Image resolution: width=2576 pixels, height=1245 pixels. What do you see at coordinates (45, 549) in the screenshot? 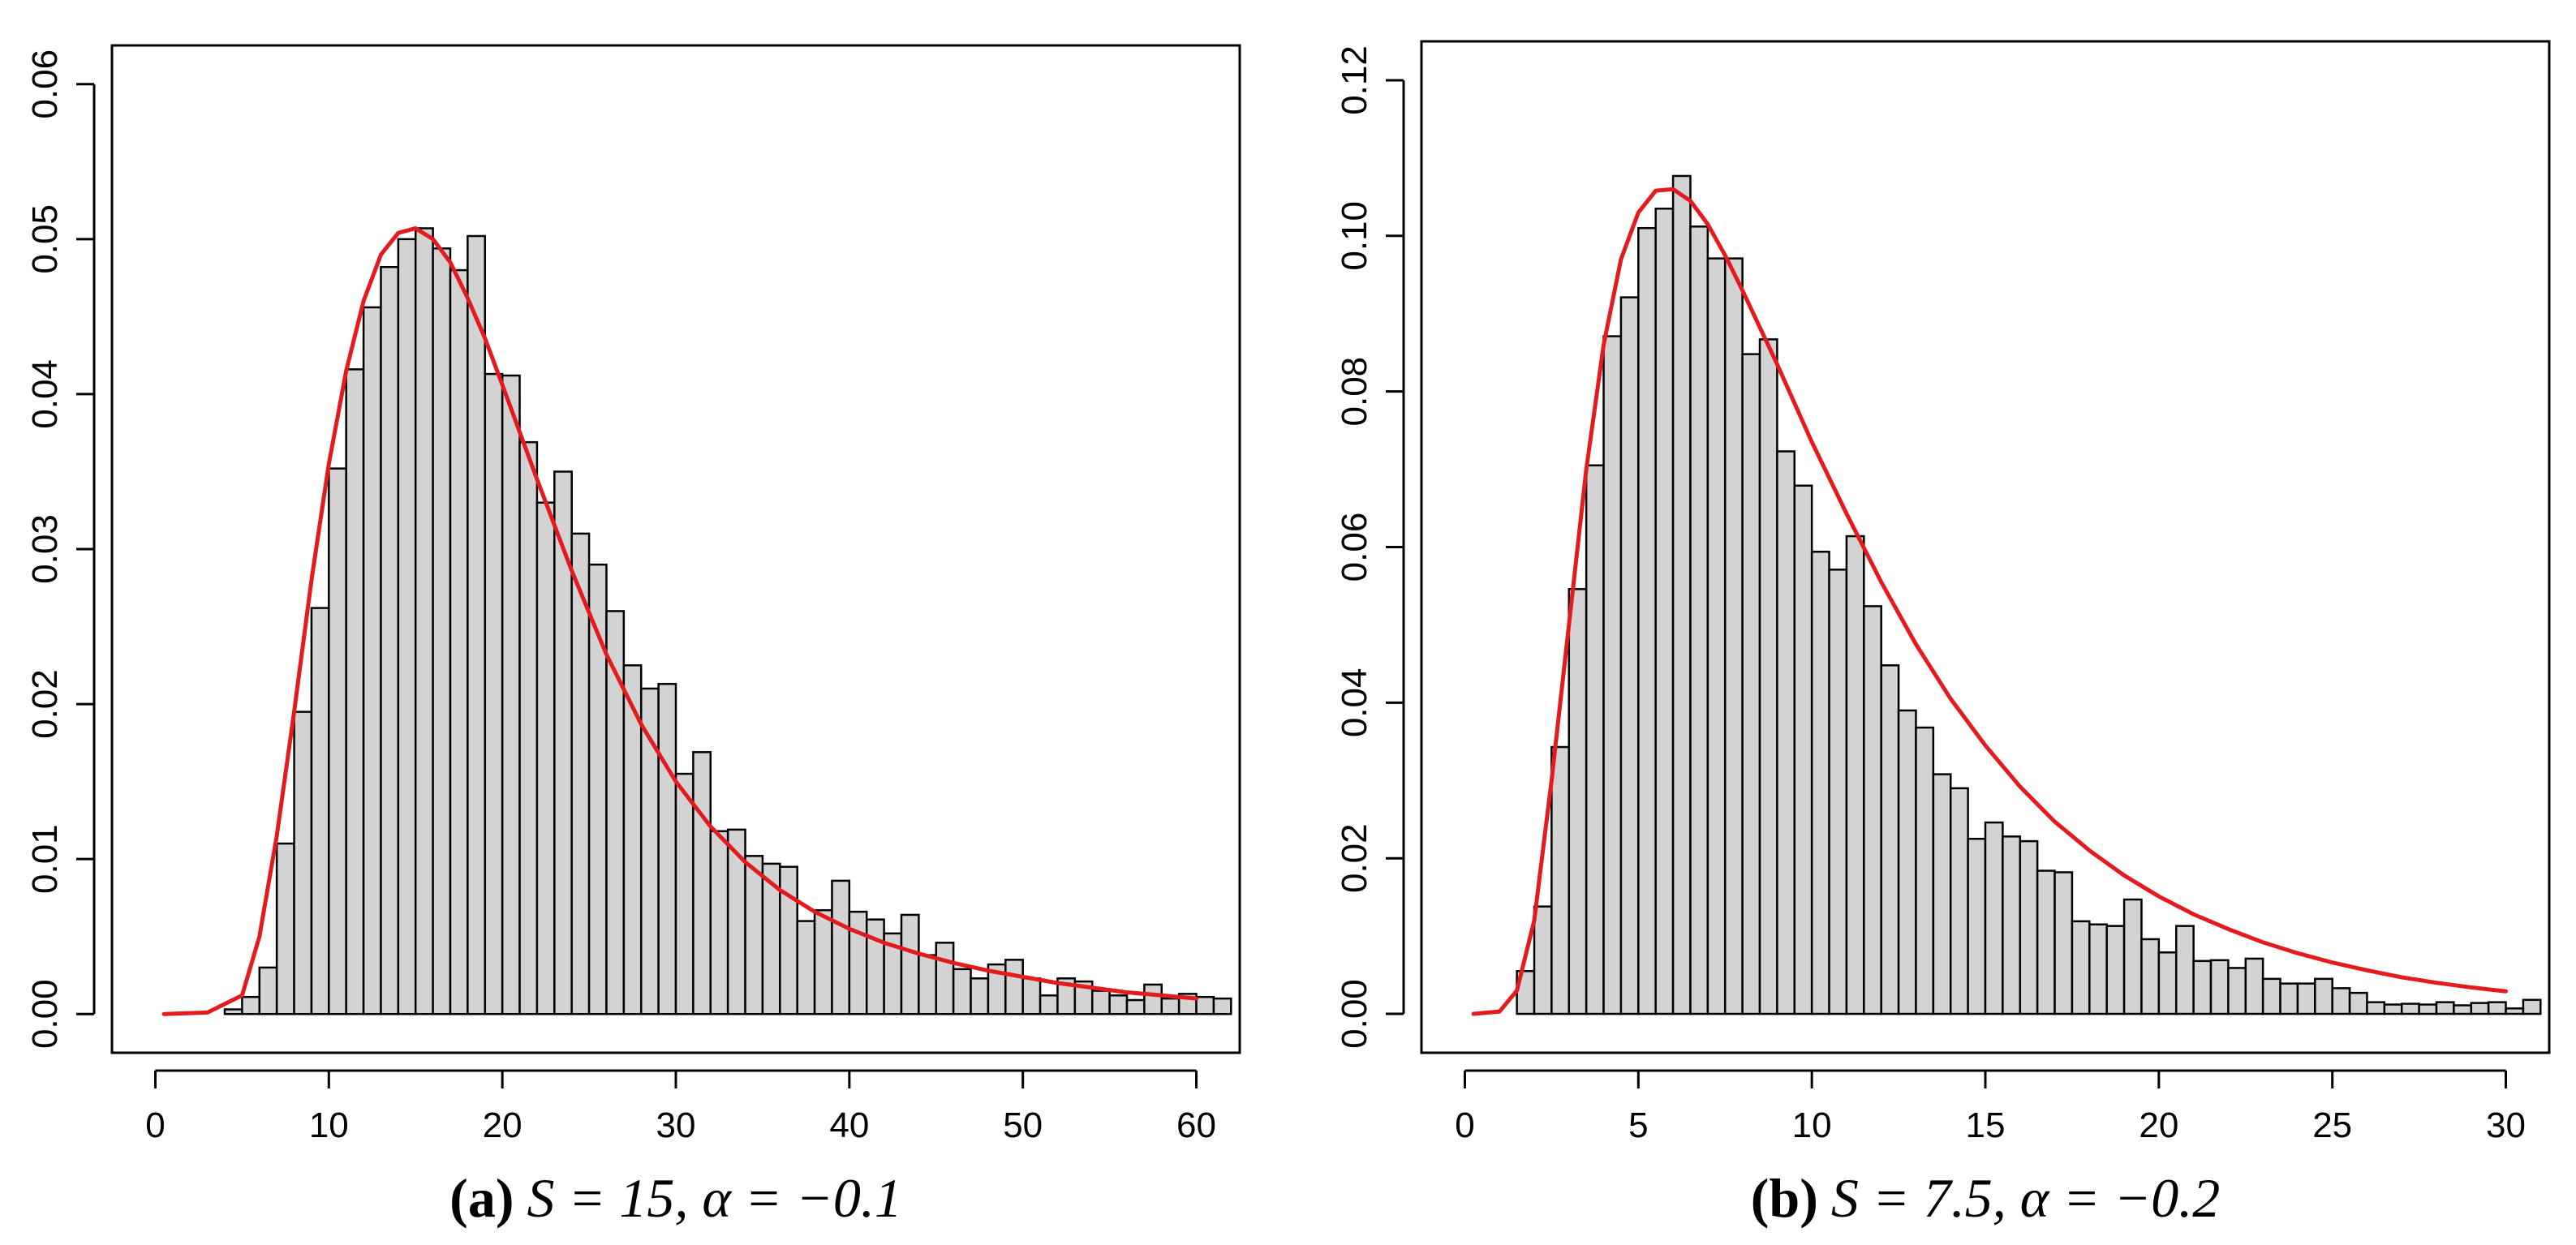
I see `panel-a-y-tick-label: 0.03` at bounding box center [45, 549].